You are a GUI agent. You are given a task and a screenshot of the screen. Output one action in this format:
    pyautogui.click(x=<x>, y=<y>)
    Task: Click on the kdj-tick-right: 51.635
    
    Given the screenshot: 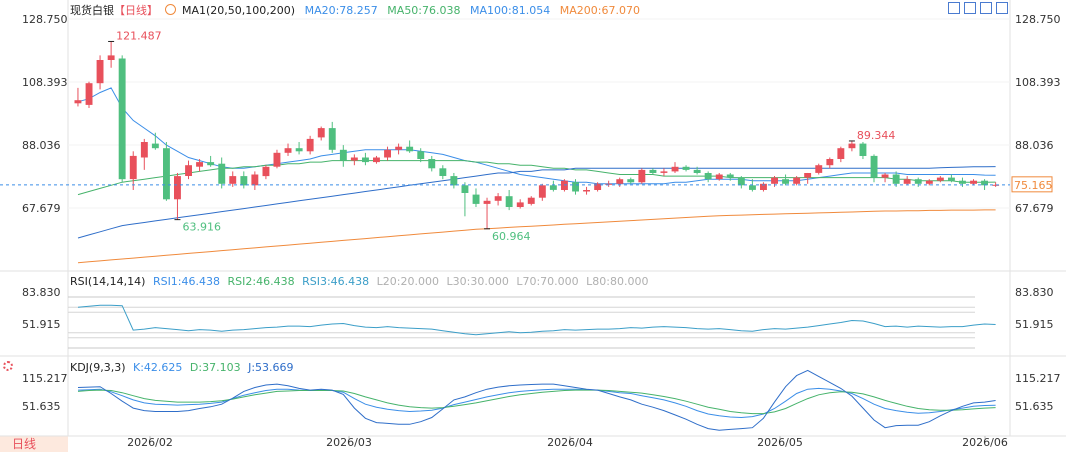 What is the action you would take?
    pyautogui.click(x=1034, y=406)
    